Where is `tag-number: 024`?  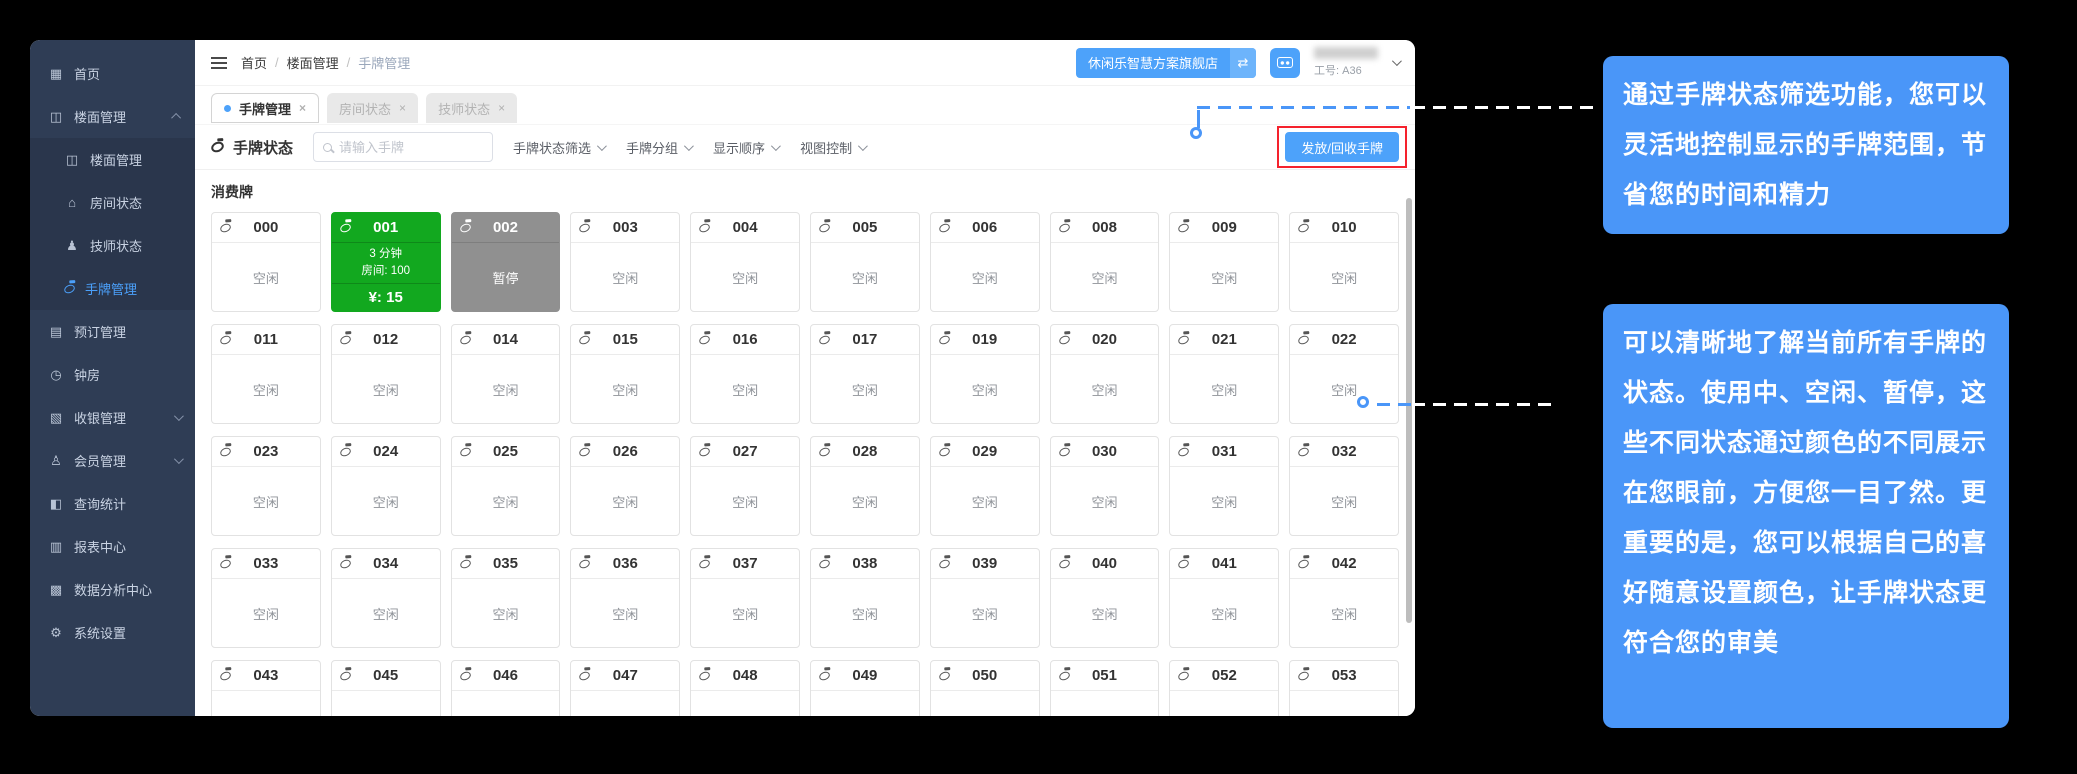
tag-number: 024 is located at coordinates (386, 451).